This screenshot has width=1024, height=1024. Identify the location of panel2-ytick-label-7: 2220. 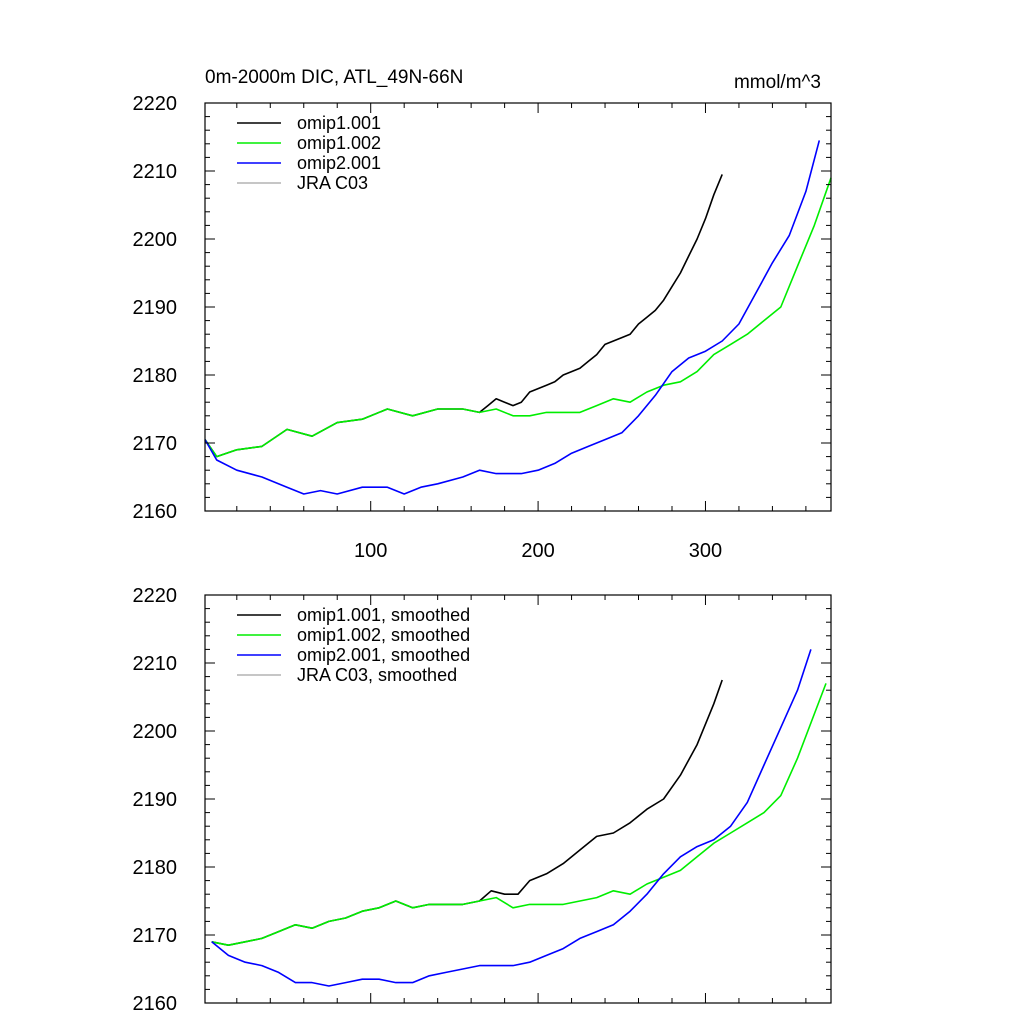
(155, 596).